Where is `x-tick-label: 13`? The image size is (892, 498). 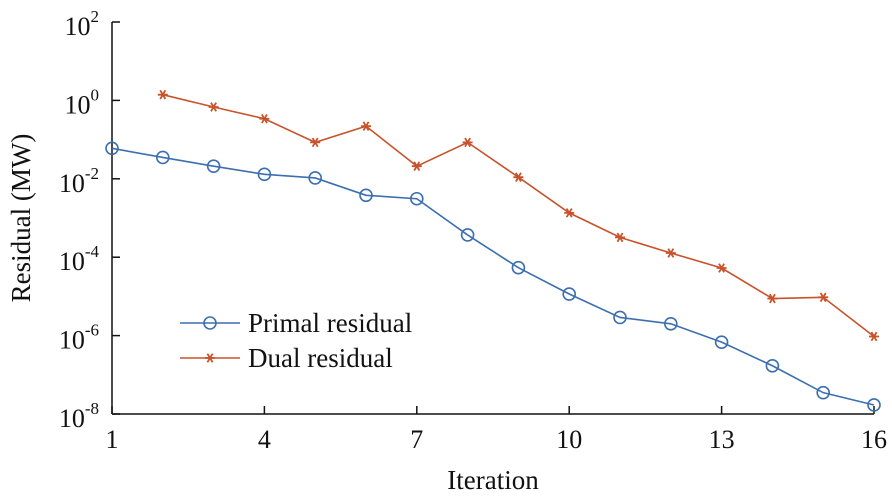
x-tick-label: 13 is located at coordinates (722, 439).